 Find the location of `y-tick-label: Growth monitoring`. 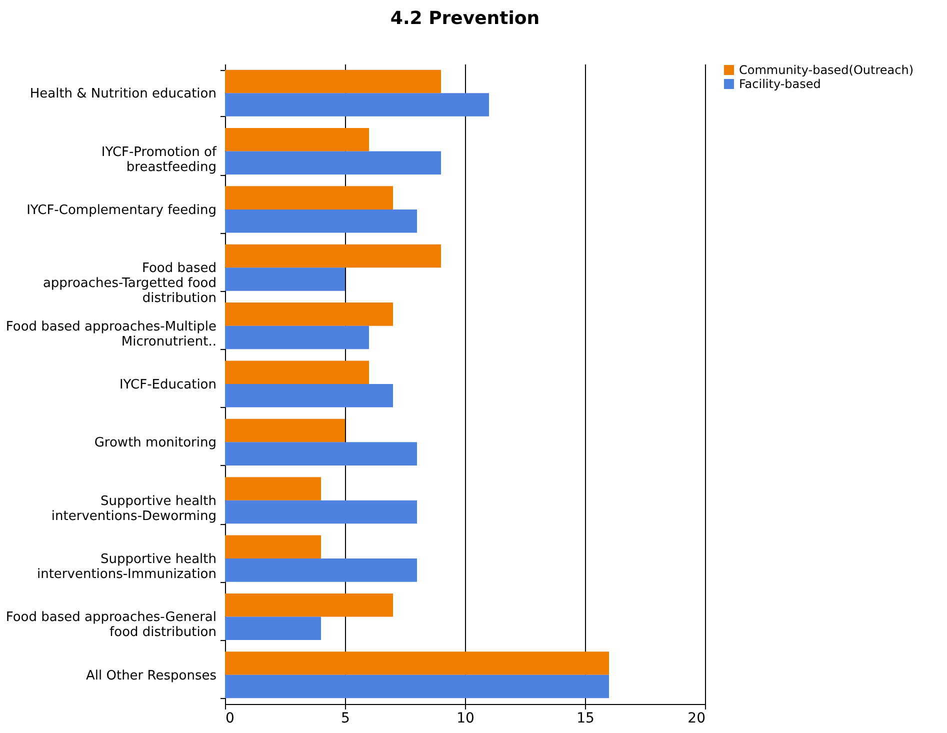

y-tick-label: Growth monitoring is located at coordinates (155, 443).